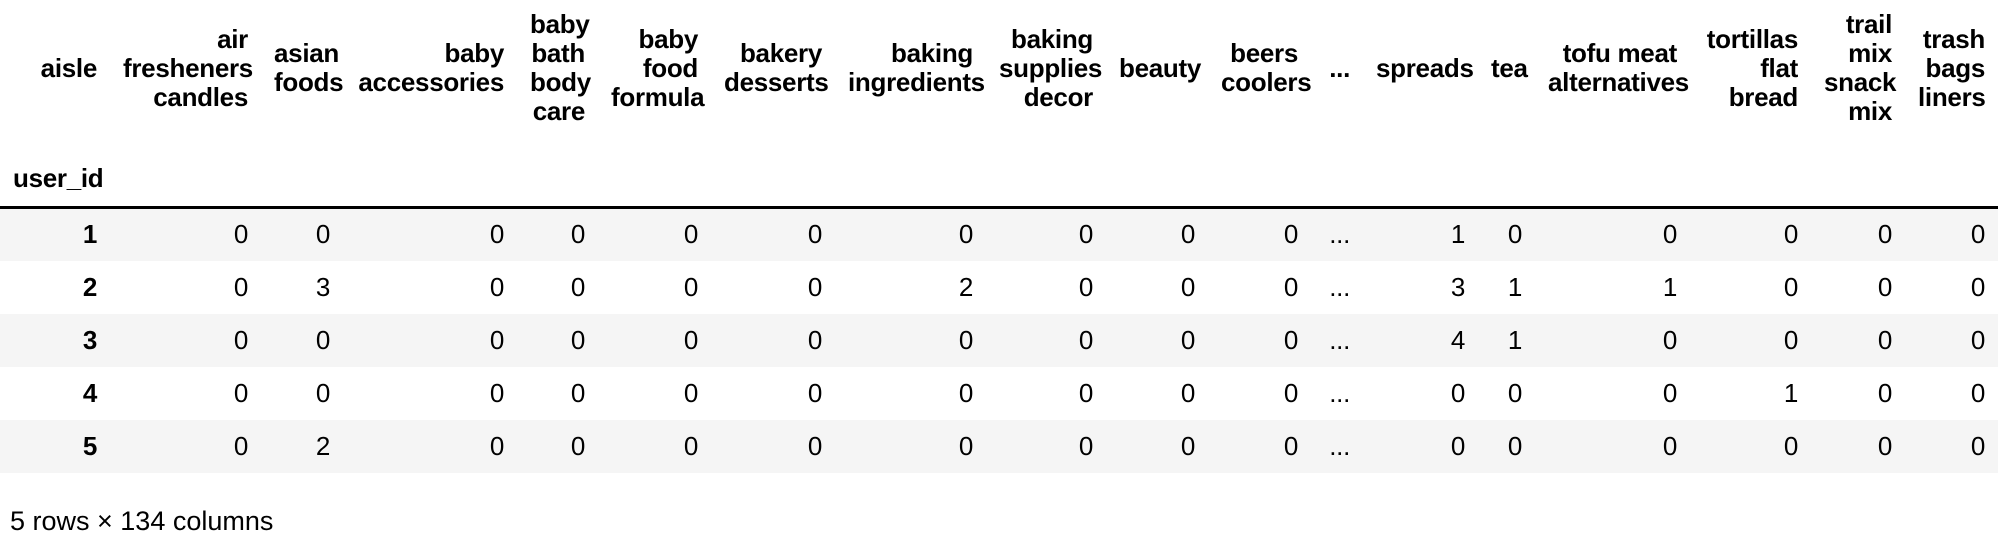 Image resolution: width=1998 pixels, height=556 pixels. Describe the element at coordinates (560, 67) in the screenshot. I see `column-header: baby bath body care` at that location.